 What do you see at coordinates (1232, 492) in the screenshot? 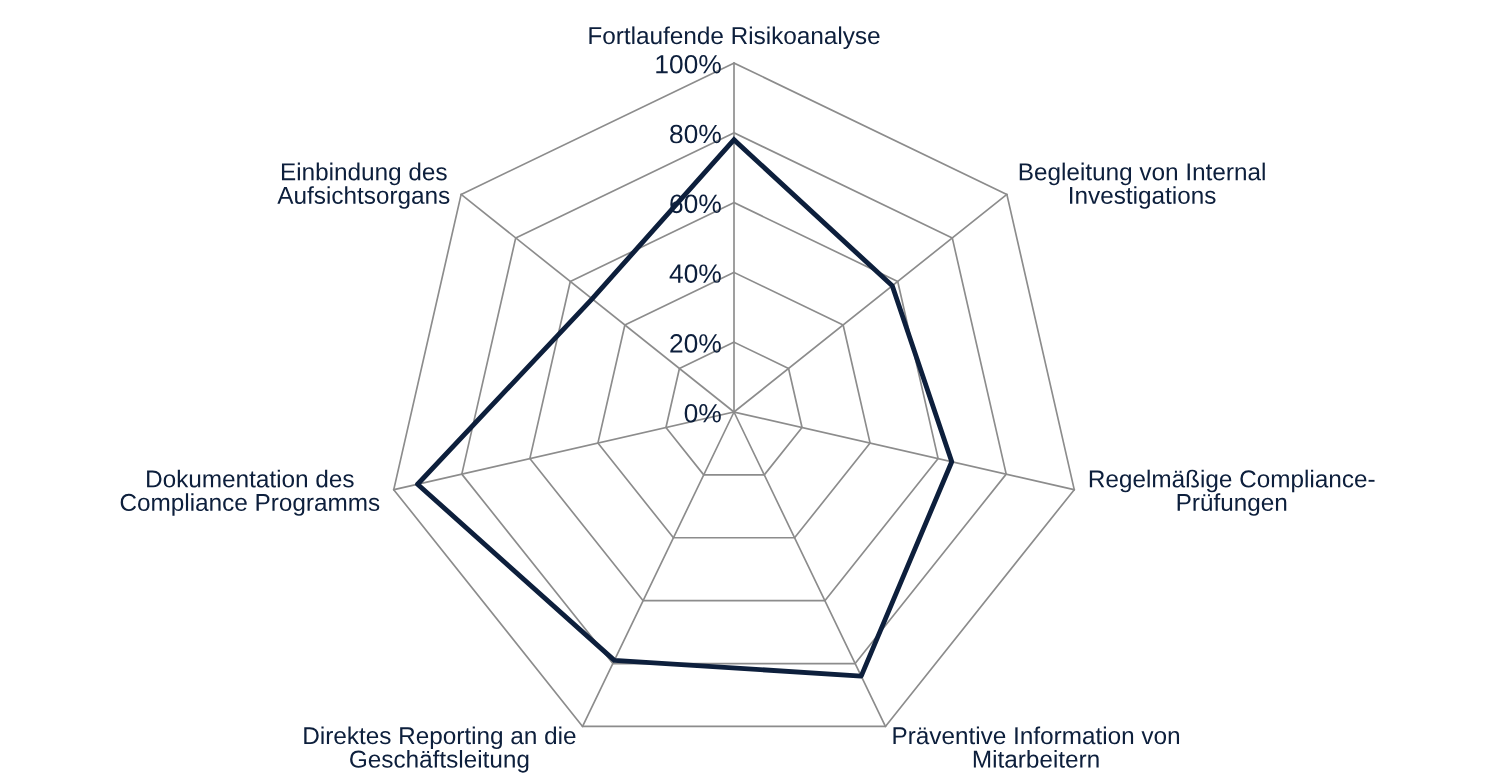
I see `spoke-label: Regelmäßige Compliance- Prüfungen` at bounding box center [1232, 492].